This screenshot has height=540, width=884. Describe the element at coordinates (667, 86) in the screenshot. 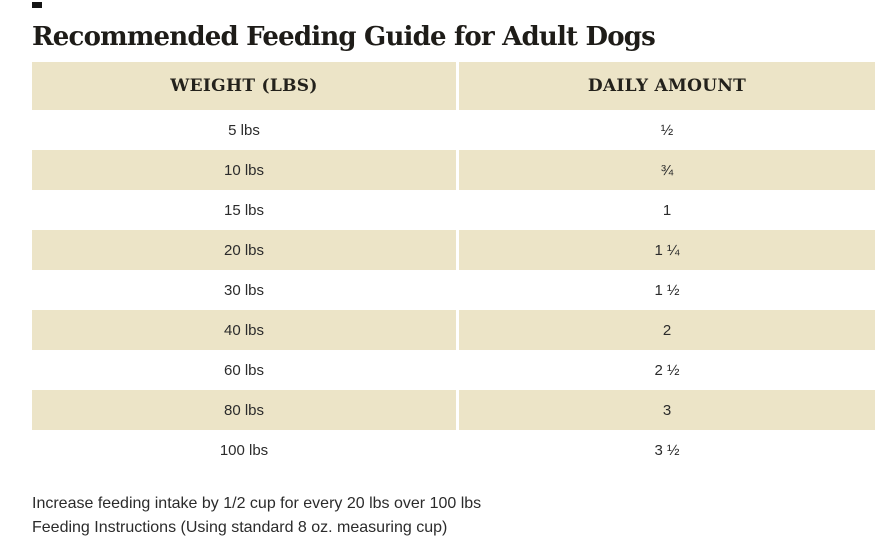

I see `header-cell-amount: DAILY AMOUNT` at that location.